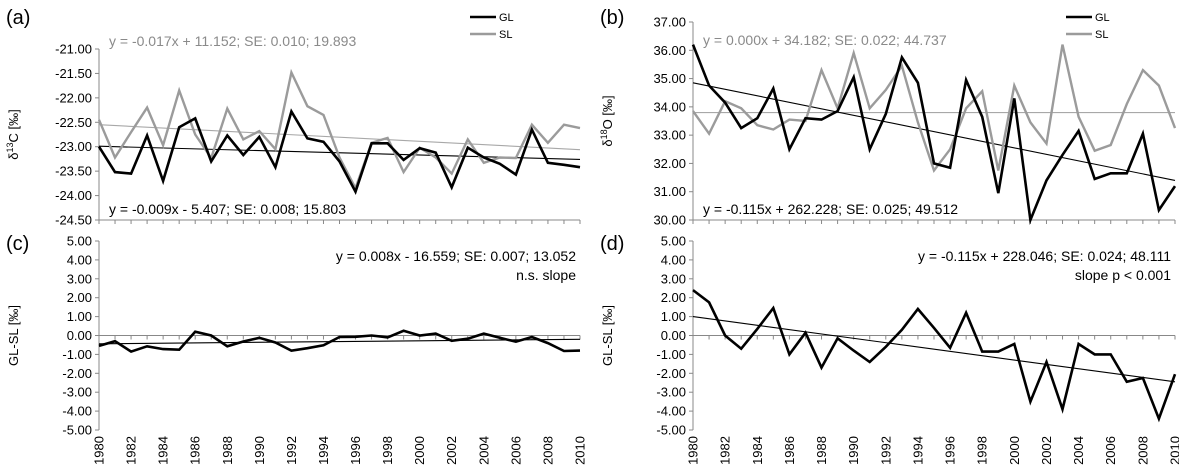 The image size is (1179, 472). Describe the element at coordinates (669, 191) in the screenshot. I see `y-tick-label: 31.00` at that location.